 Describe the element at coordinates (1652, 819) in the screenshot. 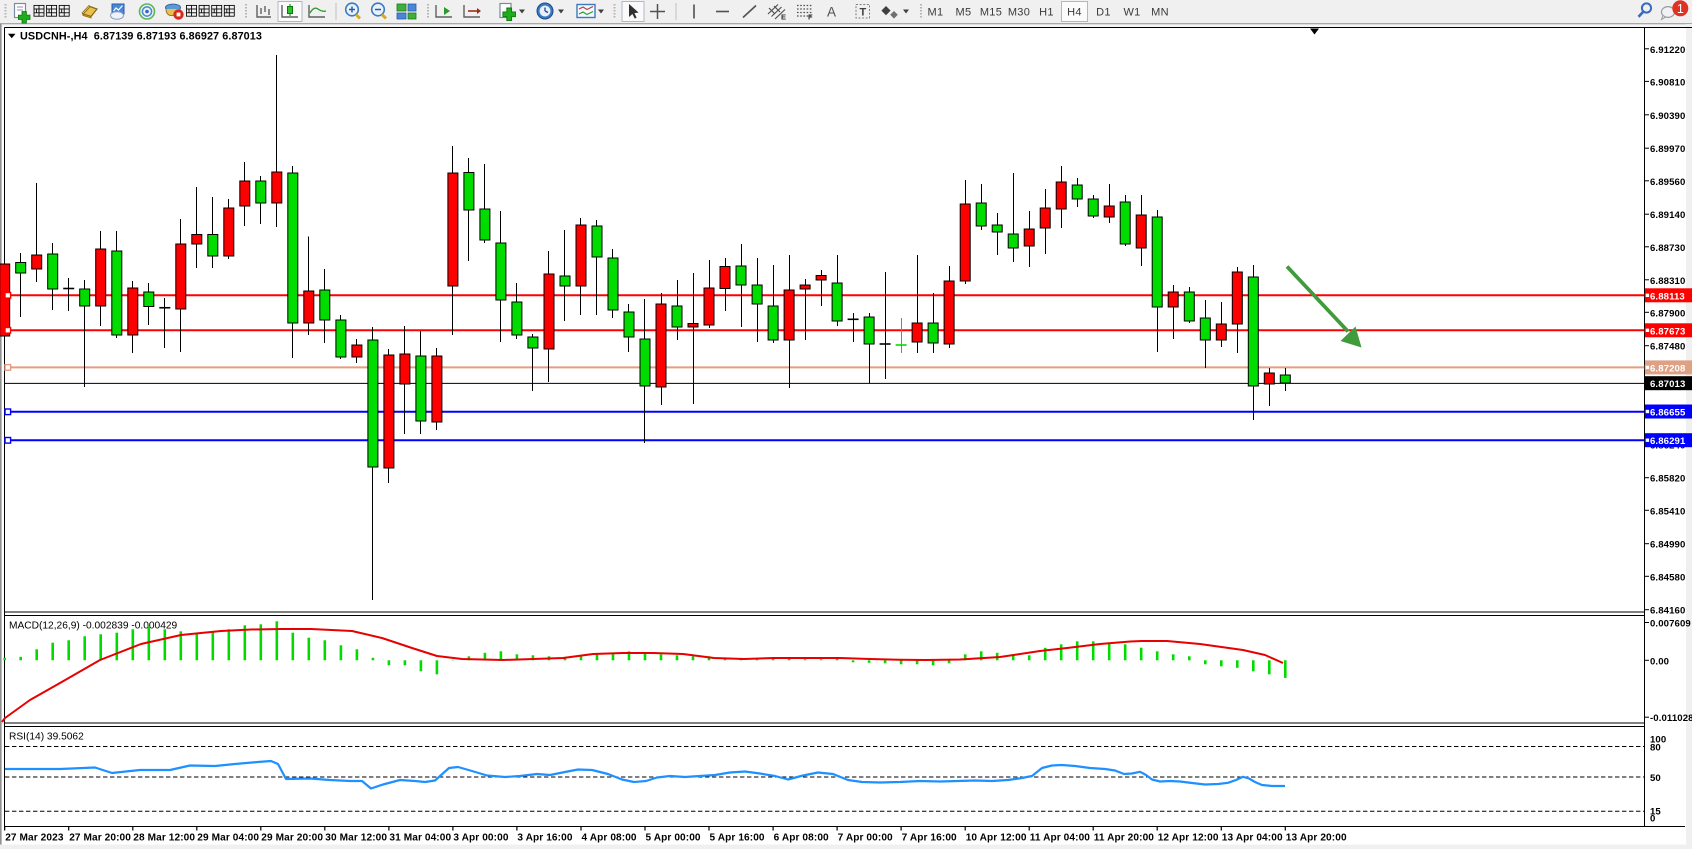

I see `svg-text: 0` at that location.